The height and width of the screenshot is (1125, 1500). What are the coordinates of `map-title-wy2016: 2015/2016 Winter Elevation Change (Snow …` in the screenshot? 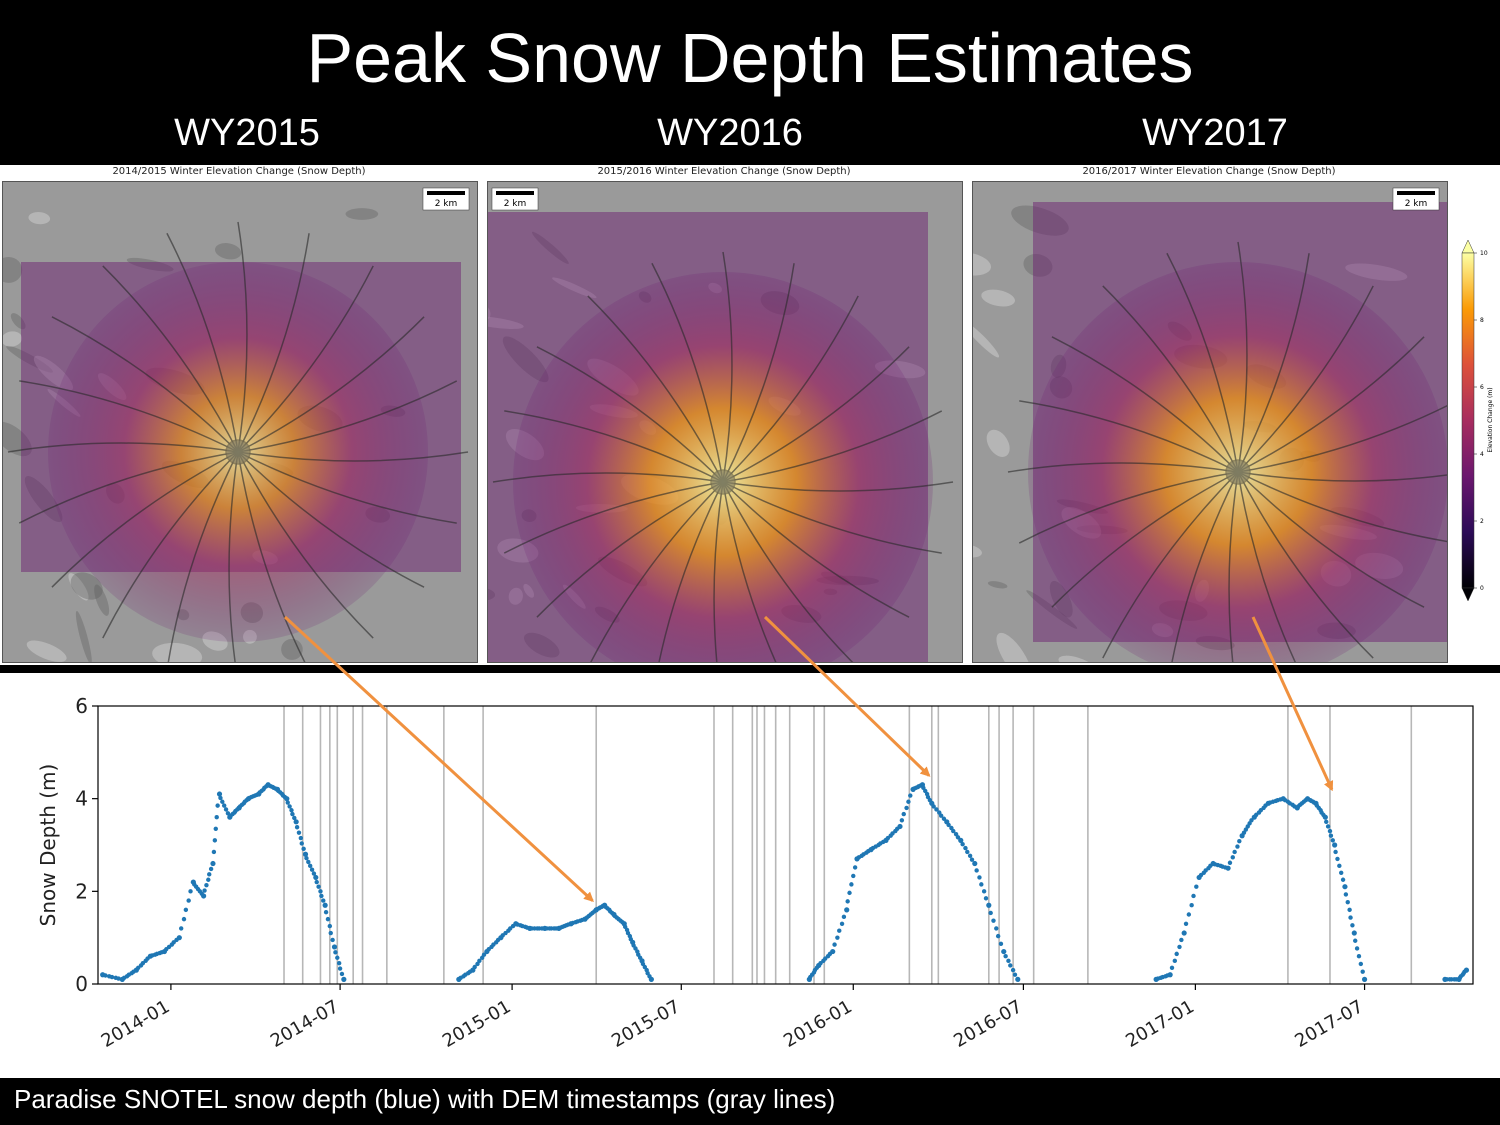 It's located at (724, 171).